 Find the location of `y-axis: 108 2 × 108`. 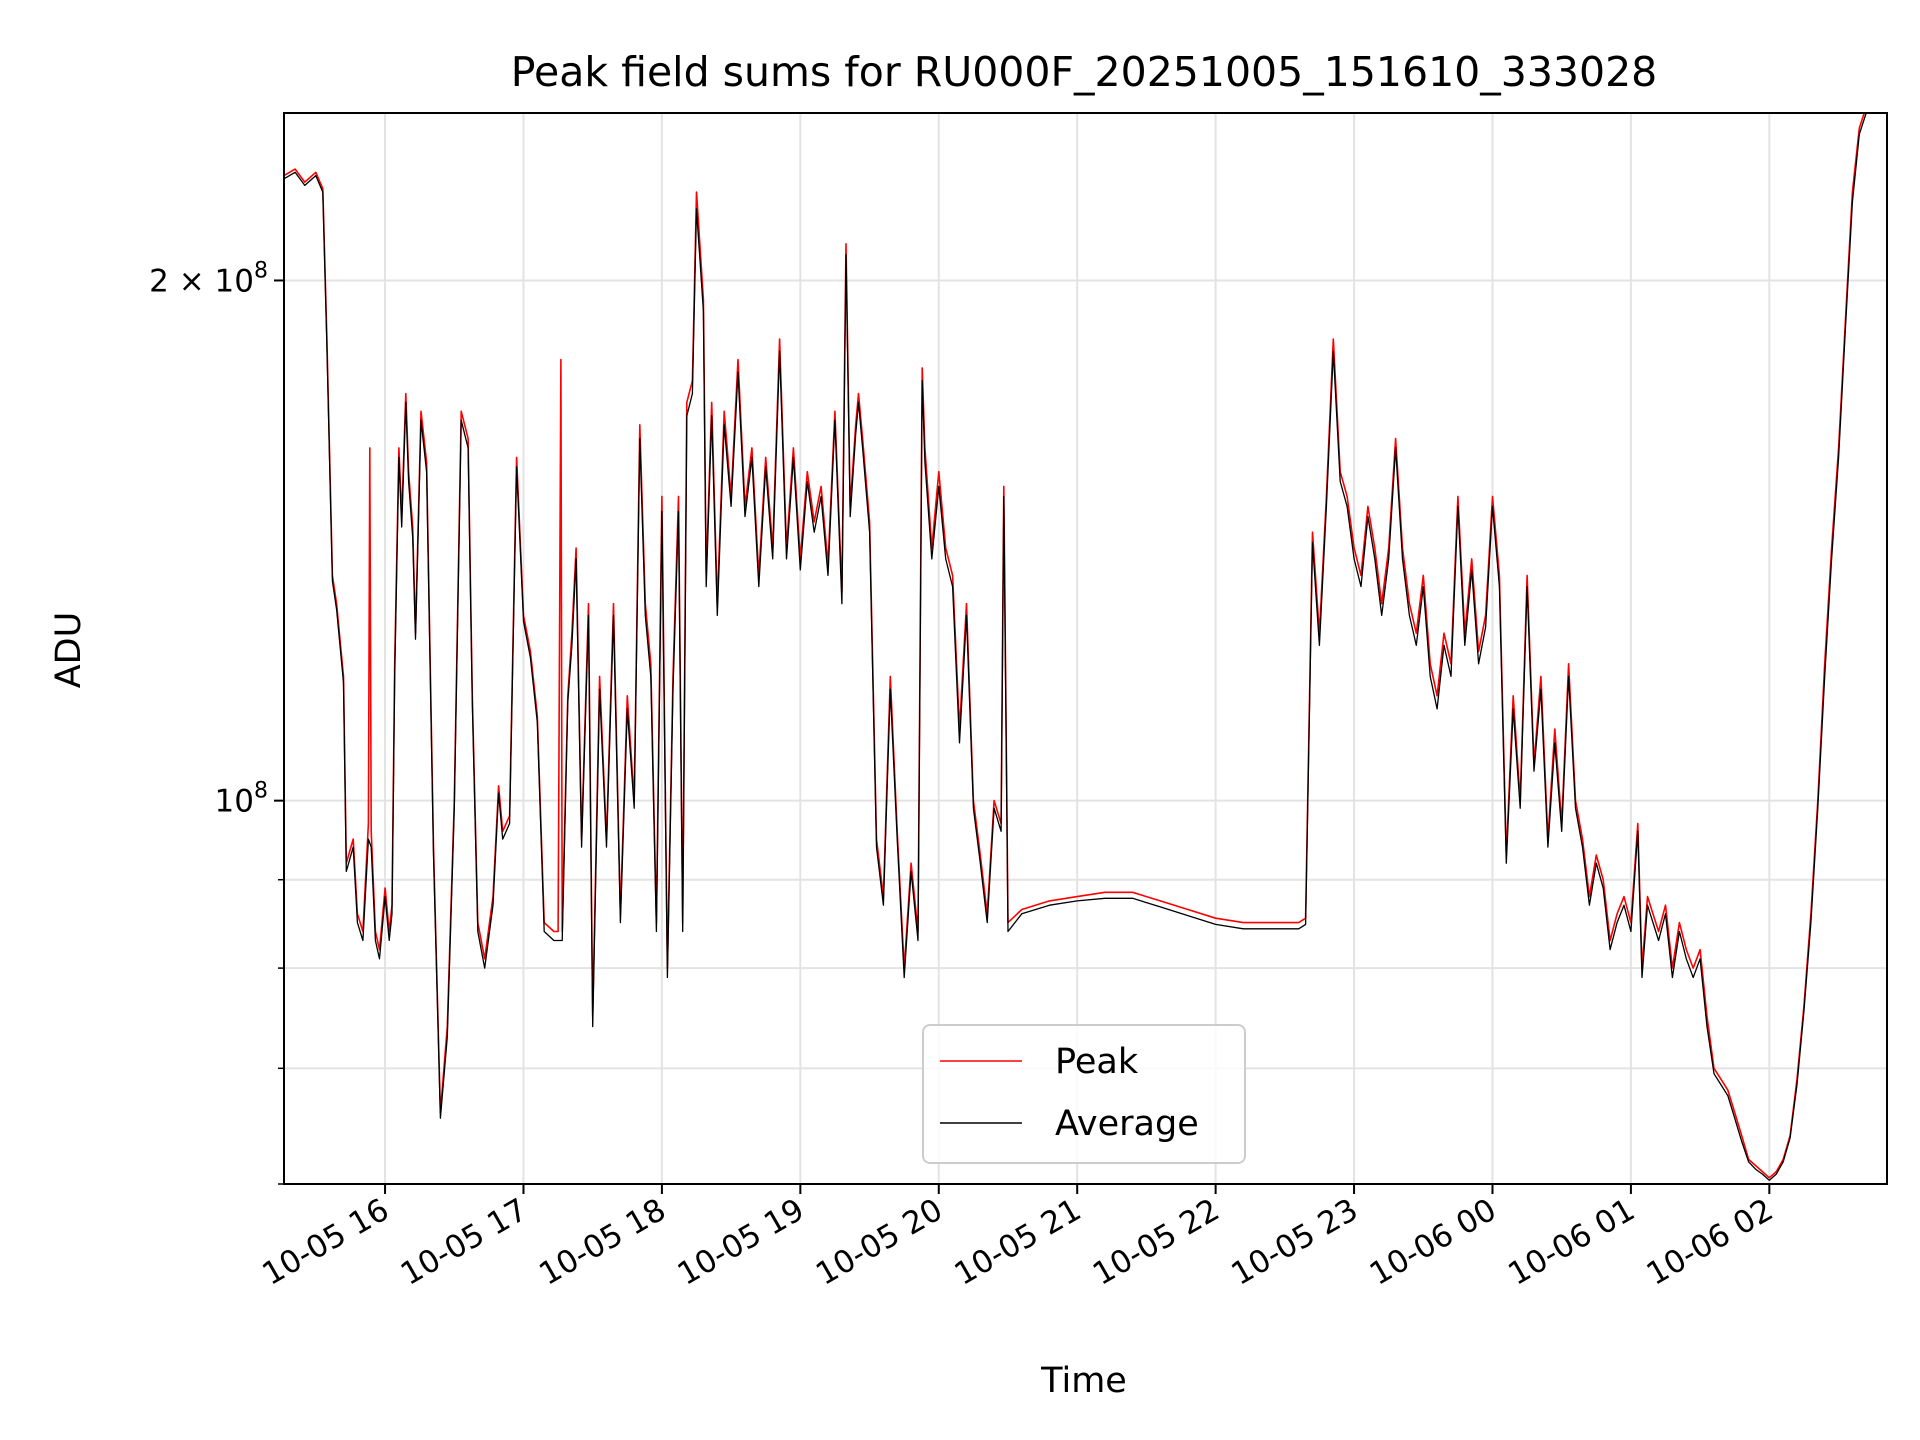

y-axis: 108 2 × 108 is located at coordinates (216, 721).